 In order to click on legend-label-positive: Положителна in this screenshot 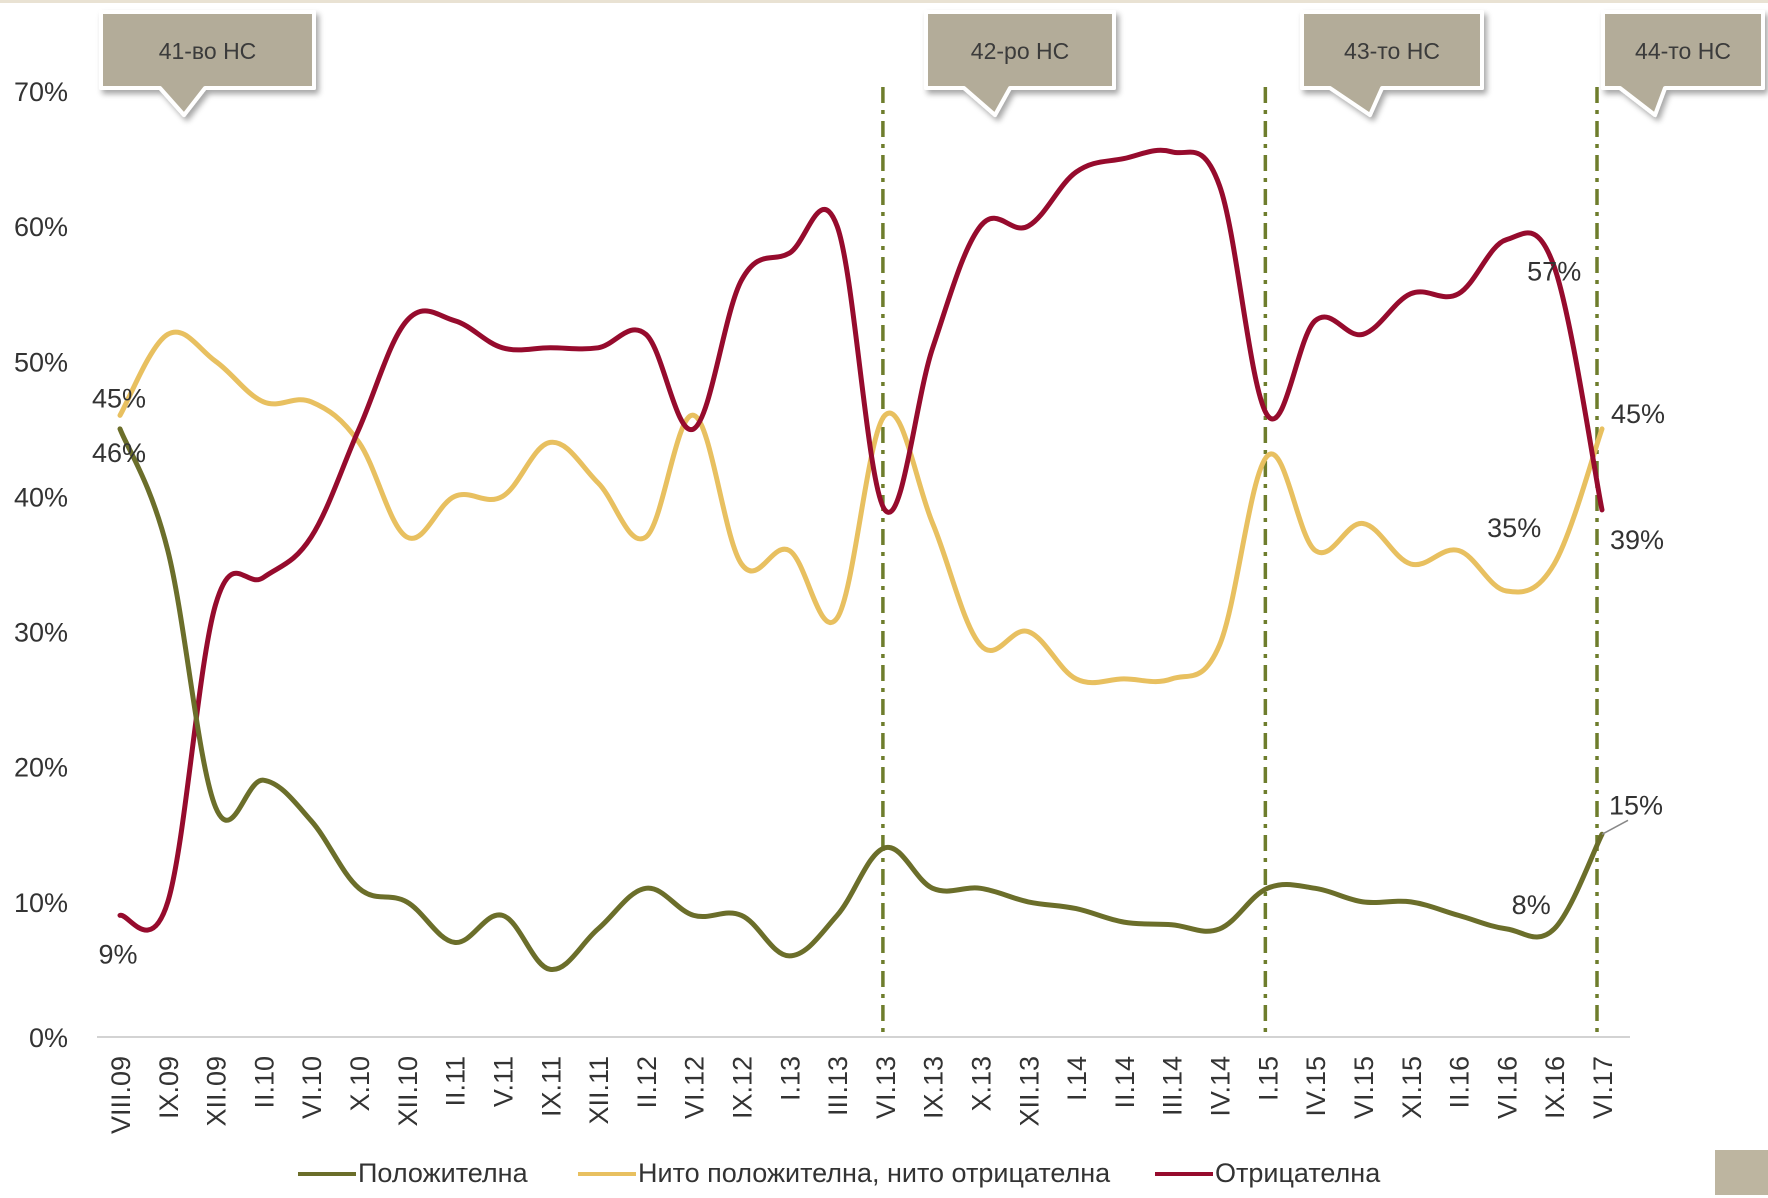, I will do `click(443, 1173)`.